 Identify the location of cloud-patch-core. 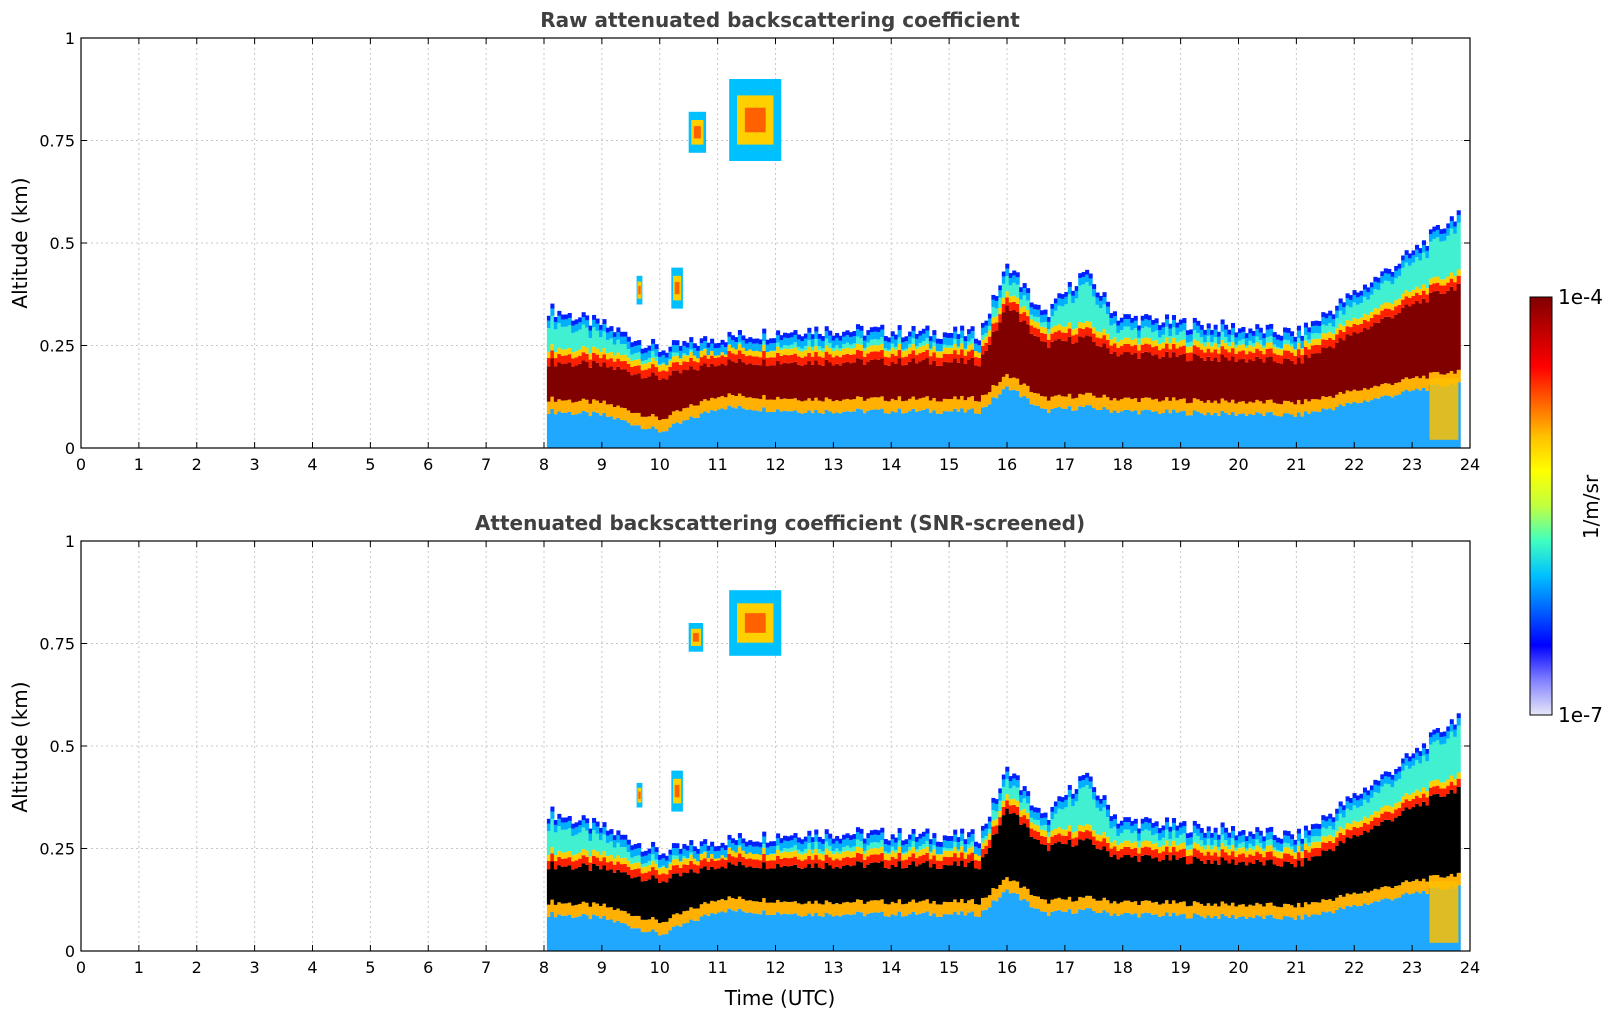
(639, 290).